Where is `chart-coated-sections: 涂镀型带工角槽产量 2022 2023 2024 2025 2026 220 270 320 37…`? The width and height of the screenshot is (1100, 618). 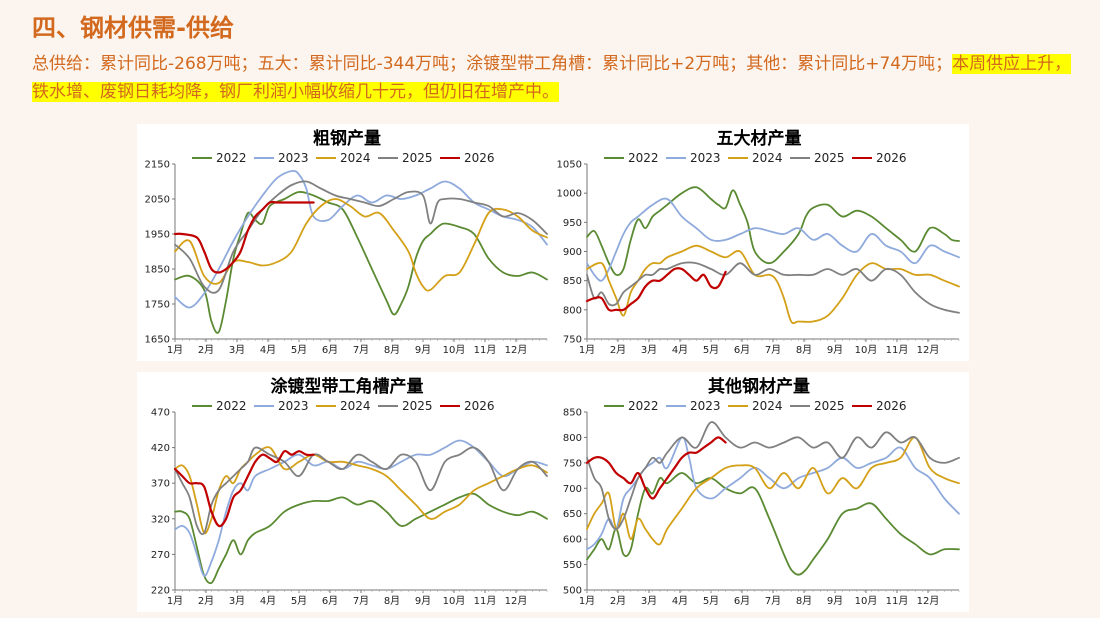
chart-coated-sections: 涂镀型带工角槽产量 2022 2023 2024 2025 2026 220 270 320 37… is located at coordinates (347, 492).